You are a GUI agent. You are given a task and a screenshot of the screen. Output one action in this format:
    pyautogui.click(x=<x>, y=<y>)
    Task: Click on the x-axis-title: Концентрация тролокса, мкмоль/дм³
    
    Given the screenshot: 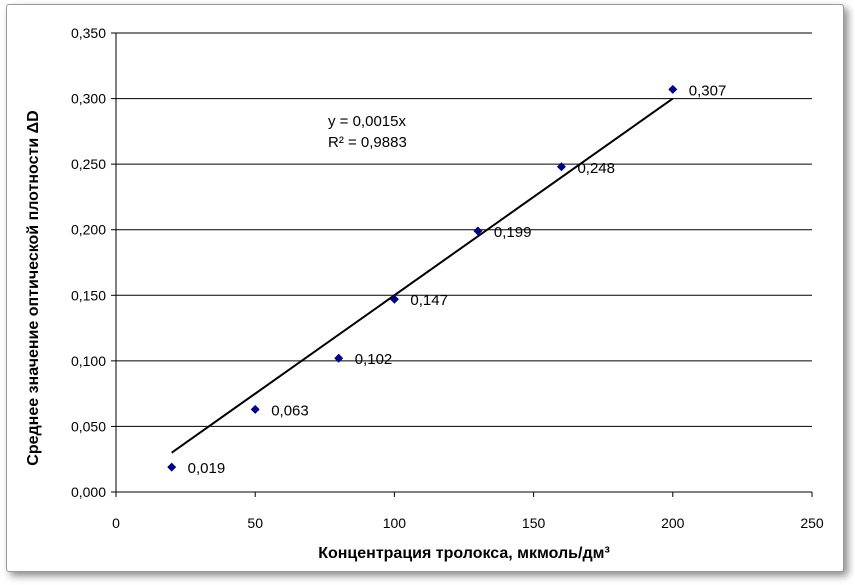 What is the action you would take?
    pyautogui.click(x=464, y=553)
    